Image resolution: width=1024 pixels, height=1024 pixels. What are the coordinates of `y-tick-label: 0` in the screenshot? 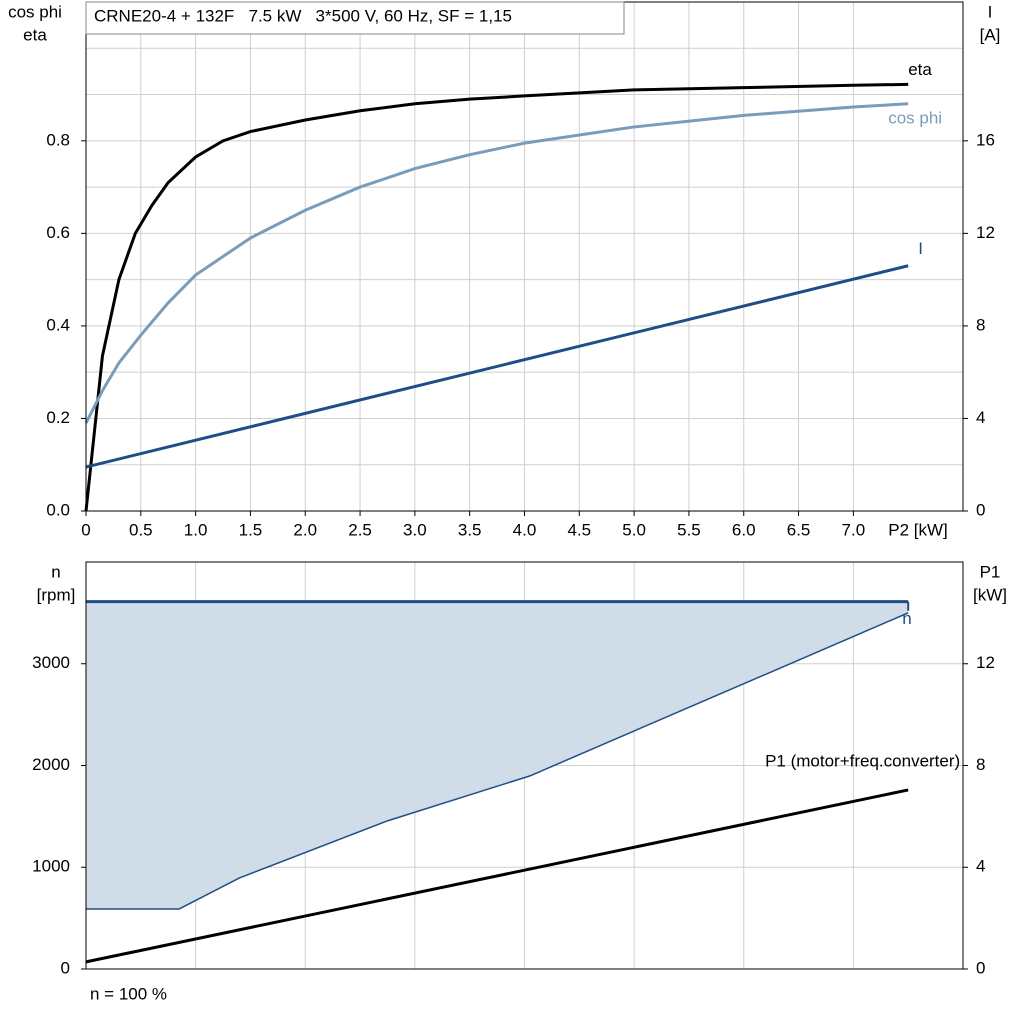 It's located at (65, 967).